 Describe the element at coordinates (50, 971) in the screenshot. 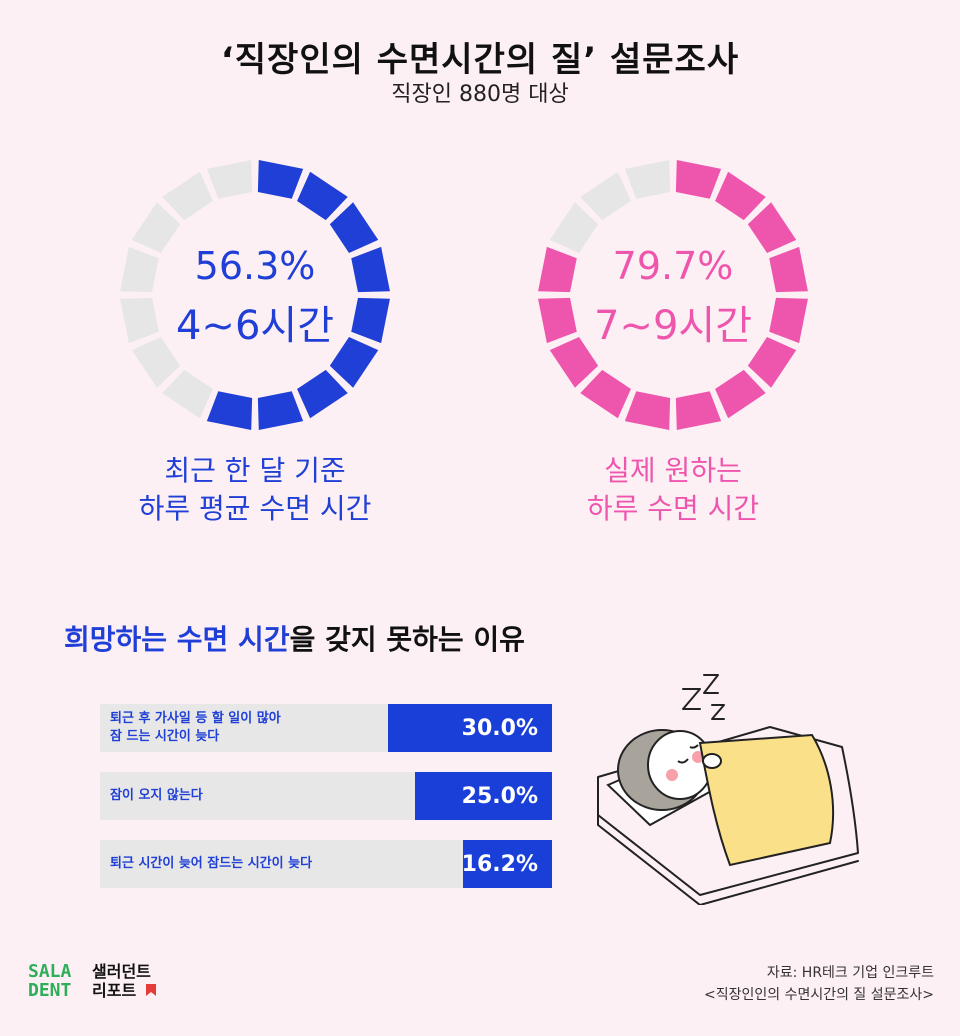

I see `logo-brand-top: SALA` at that location.